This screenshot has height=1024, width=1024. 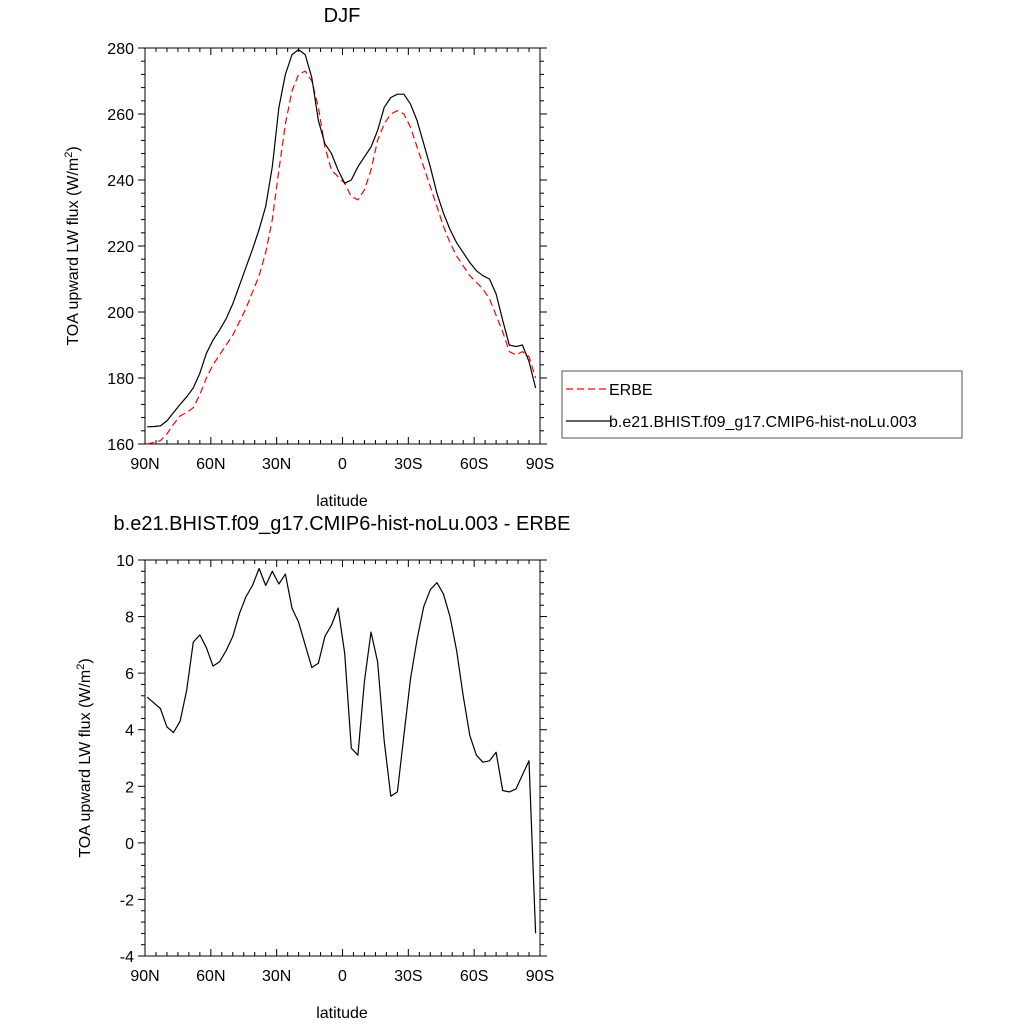 What do you see at coordinates (72, 245) in the screenshot?
I see `top-y-axis-label: TOA upward LW flux (W/m2)` at bounding box center [72, 245].